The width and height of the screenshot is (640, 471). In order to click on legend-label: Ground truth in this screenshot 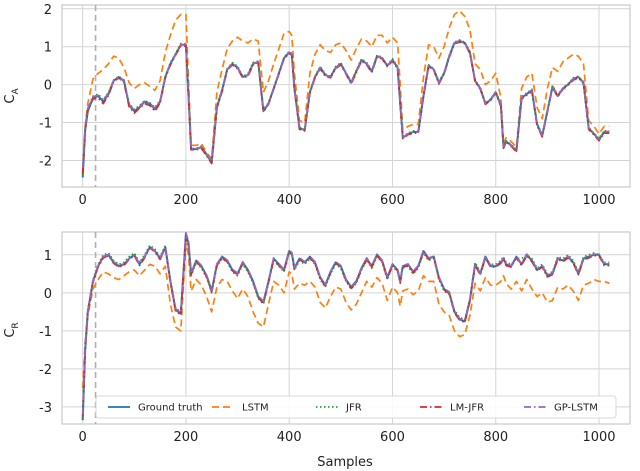, I will do `click(170, 408)`.